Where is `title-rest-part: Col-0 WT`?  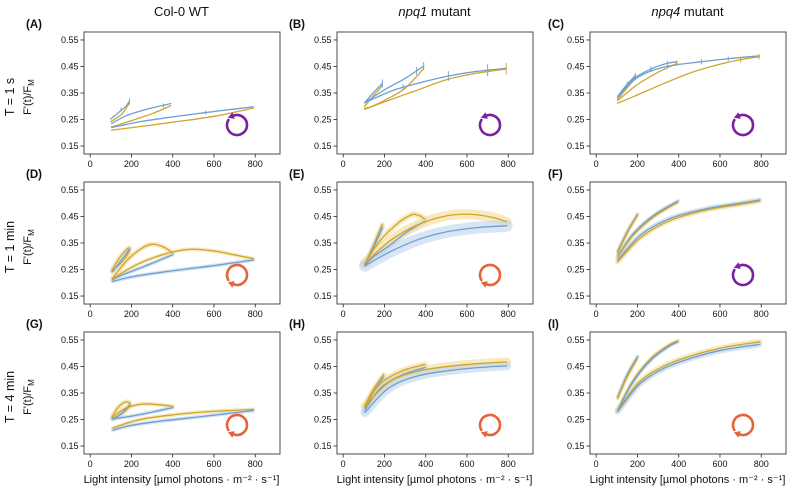
title-rest-part: Col-0 WT is located at coordinates (181, 11).